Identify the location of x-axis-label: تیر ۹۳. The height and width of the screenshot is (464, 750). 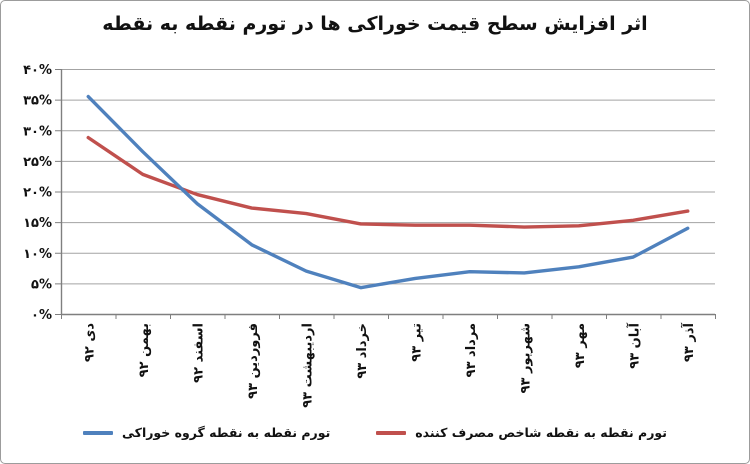
(416, 342).